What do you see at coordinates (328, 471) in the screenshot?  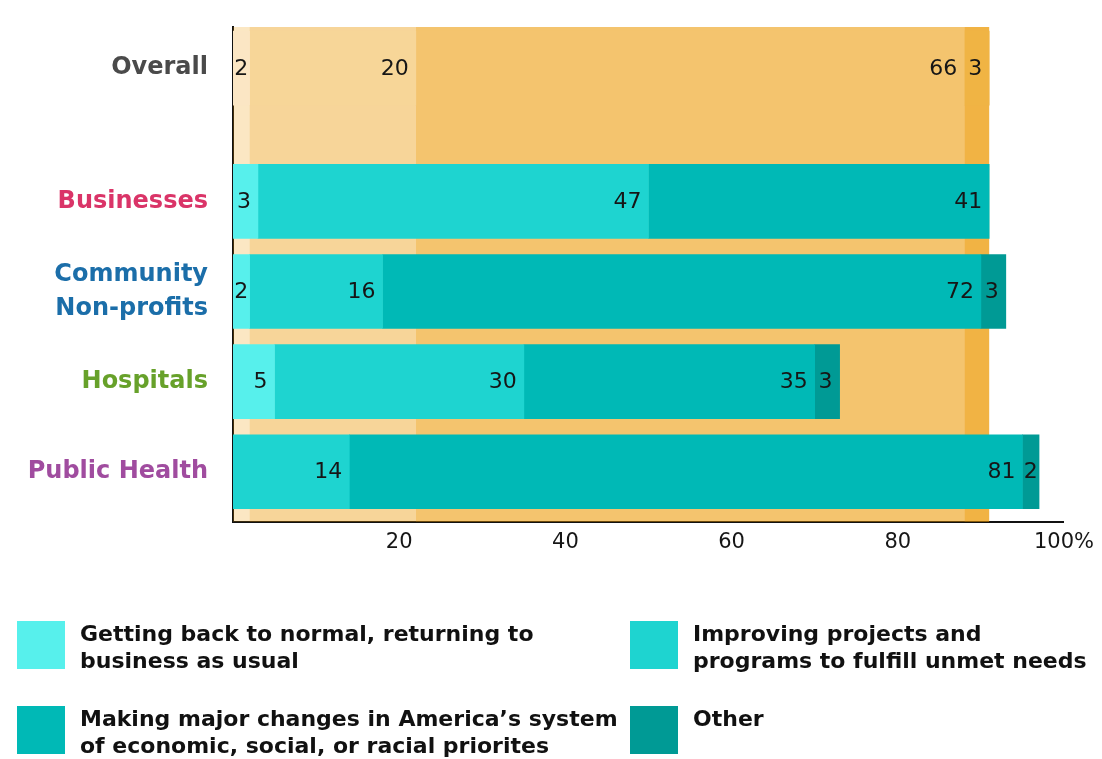 I see `data-label: 14` at bounding box center [328, 471].